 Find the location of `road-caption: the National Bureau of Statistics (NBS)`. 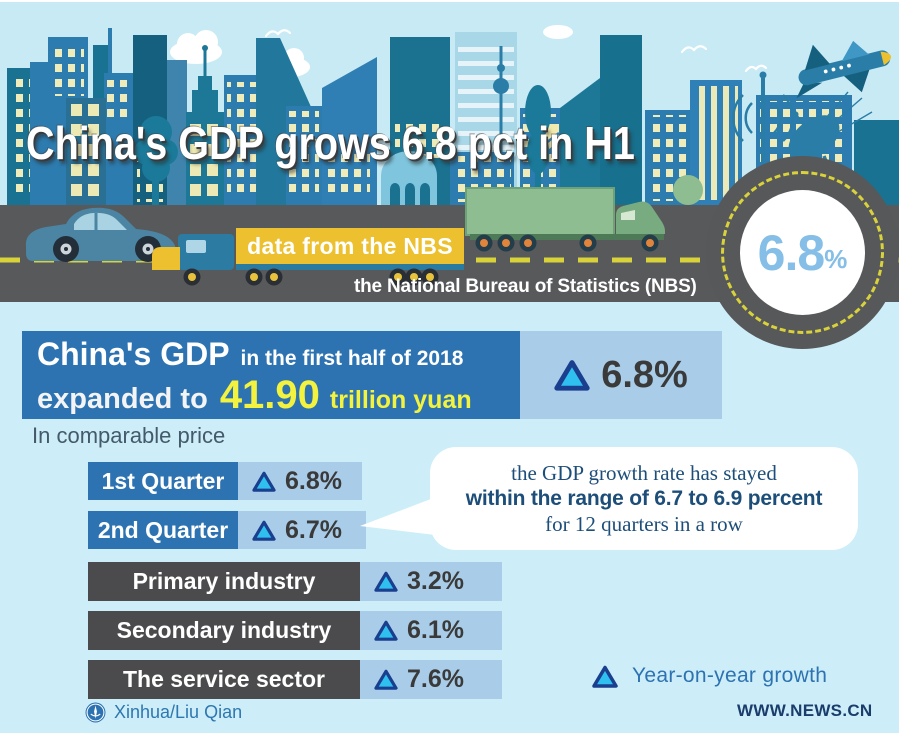

road-caption: the National Bureau of Statistics (NBS) is located at coordinates (525, 286).